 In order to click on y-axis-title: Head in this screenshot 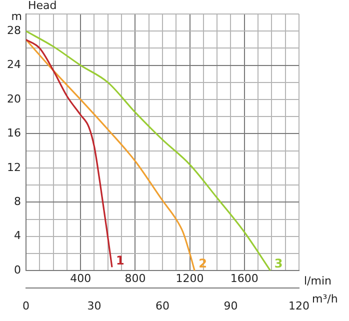, I will do `click(42, 6)`.